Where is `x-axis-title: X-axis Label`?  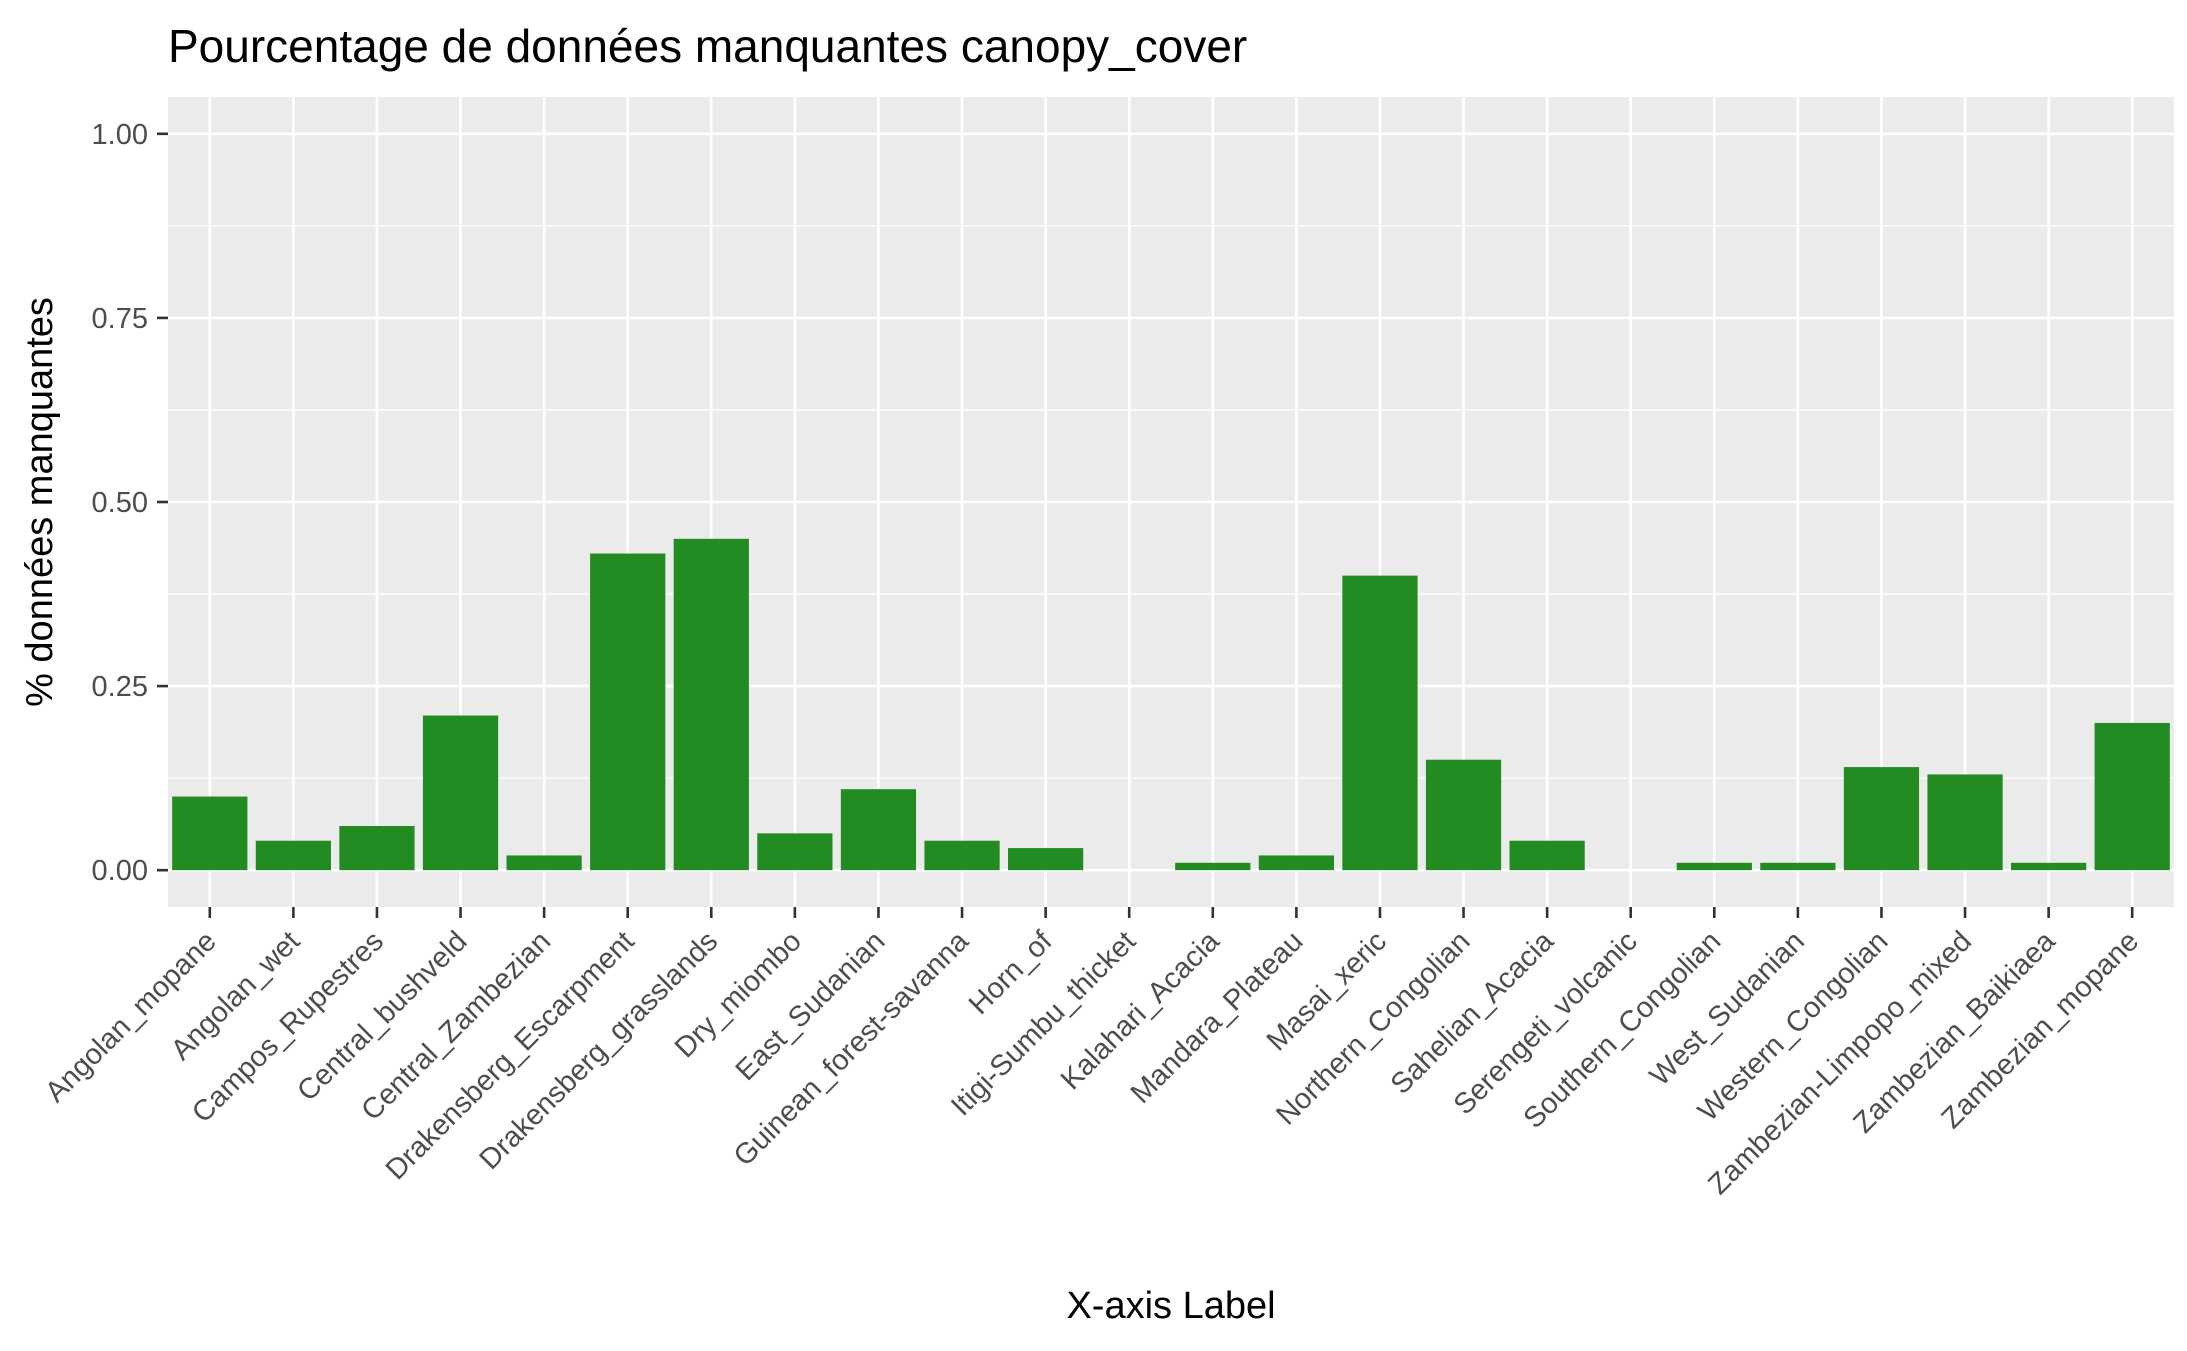
x-axis-title: X-axis Label is located at coordinates (1170, 1306).